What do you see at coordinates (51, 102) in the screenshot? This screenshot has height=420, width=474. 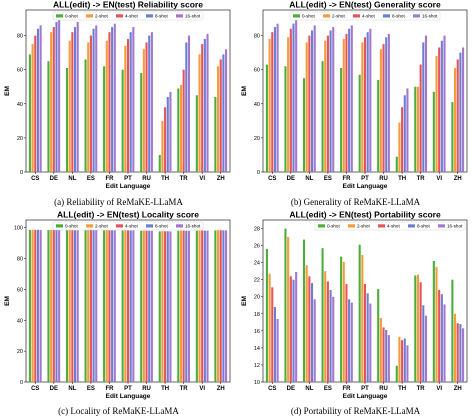 I see `bar-de-2-shot` at bounding box center [51, 102].